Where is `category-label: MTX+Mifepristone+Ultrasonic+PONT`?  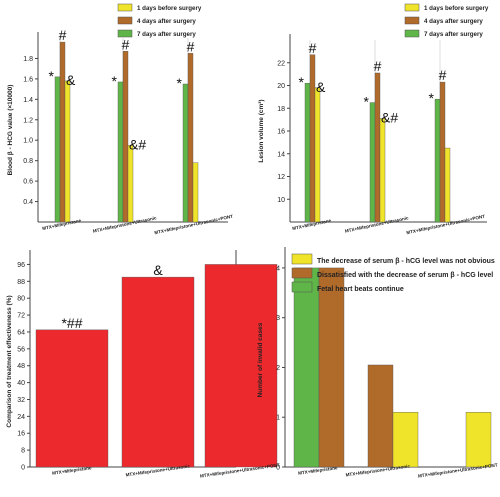
category-label: MTX+Mifepristone+Ultrasonic+PONT is located at coordinates (458, 470).